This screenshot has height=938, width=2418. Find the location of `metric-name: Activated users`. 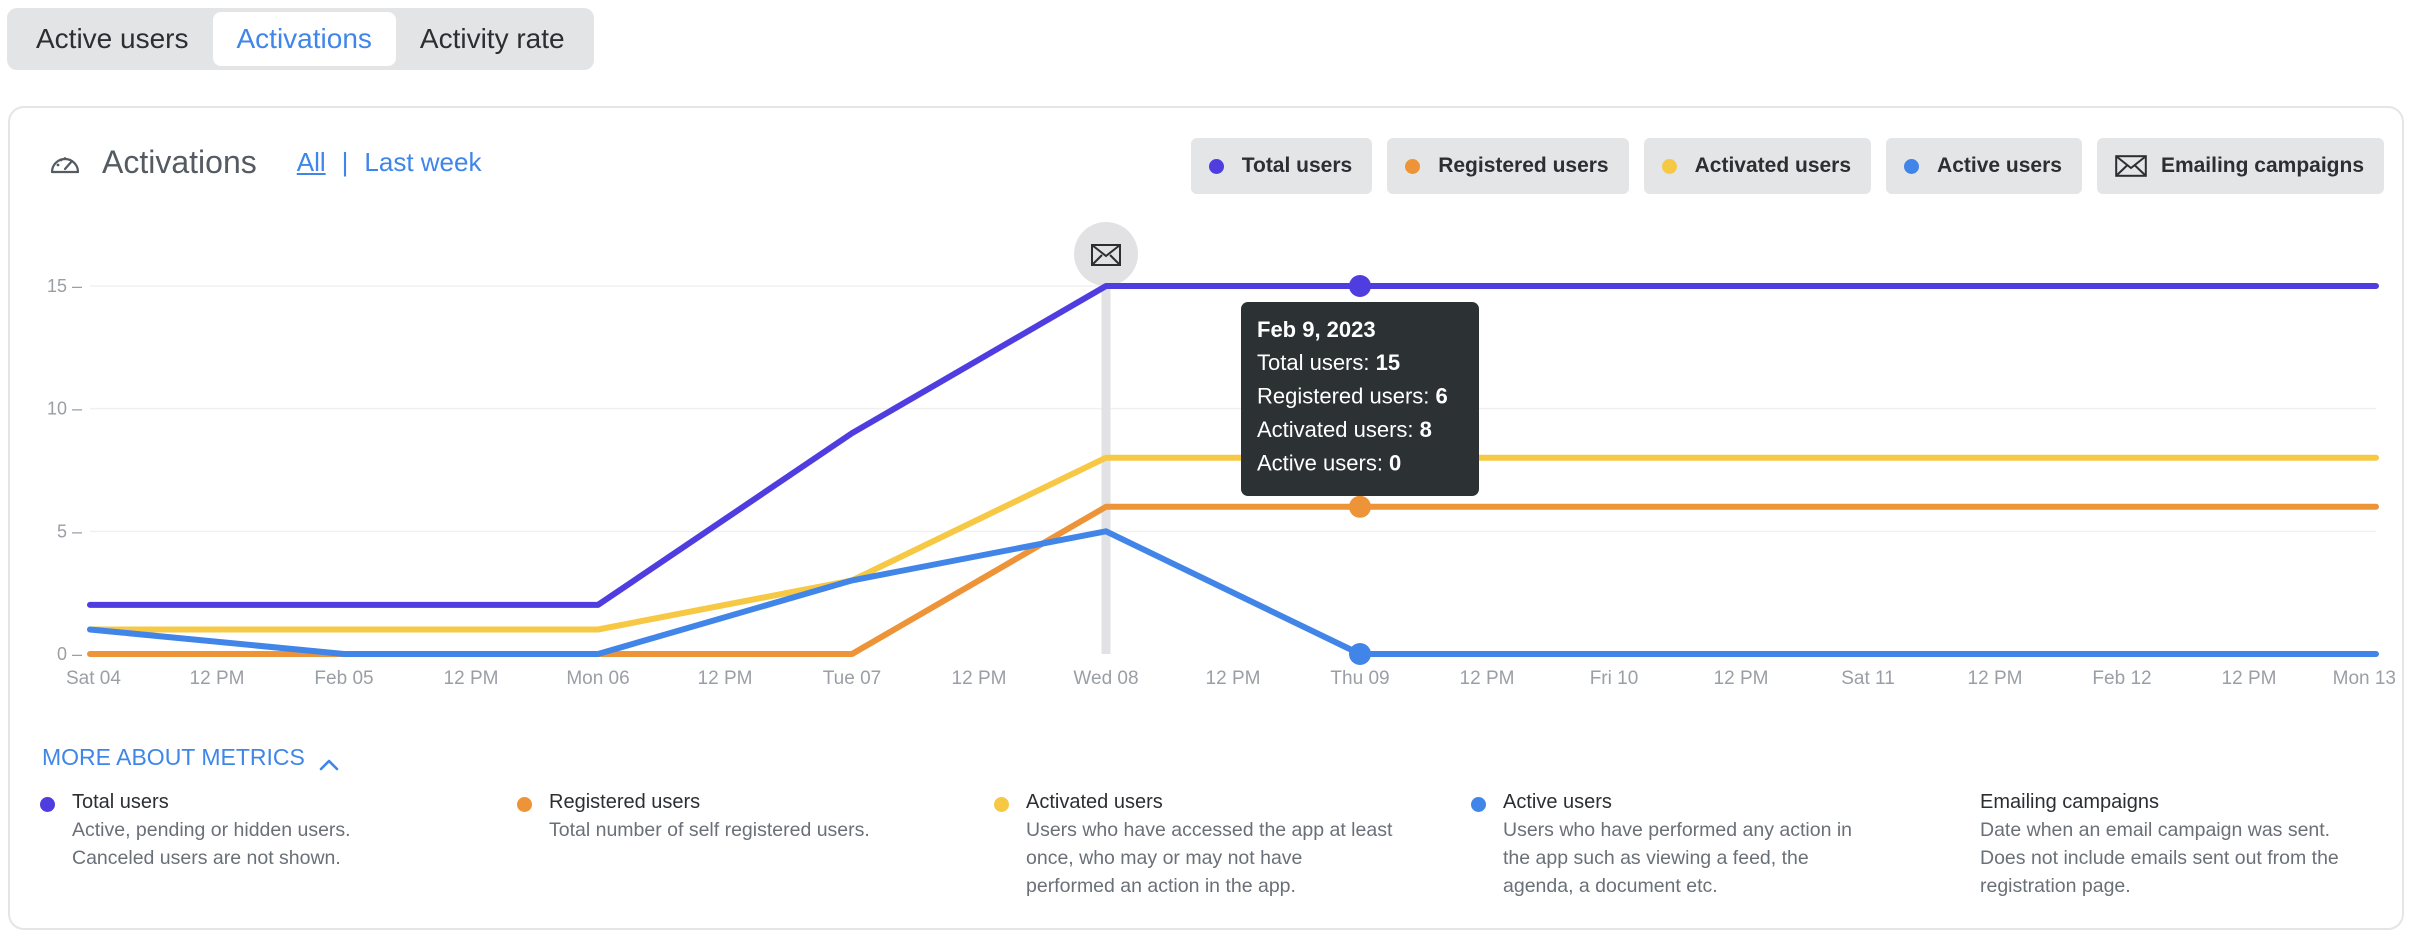

metric-name: Activated users is located at coordinates (1094, 802).